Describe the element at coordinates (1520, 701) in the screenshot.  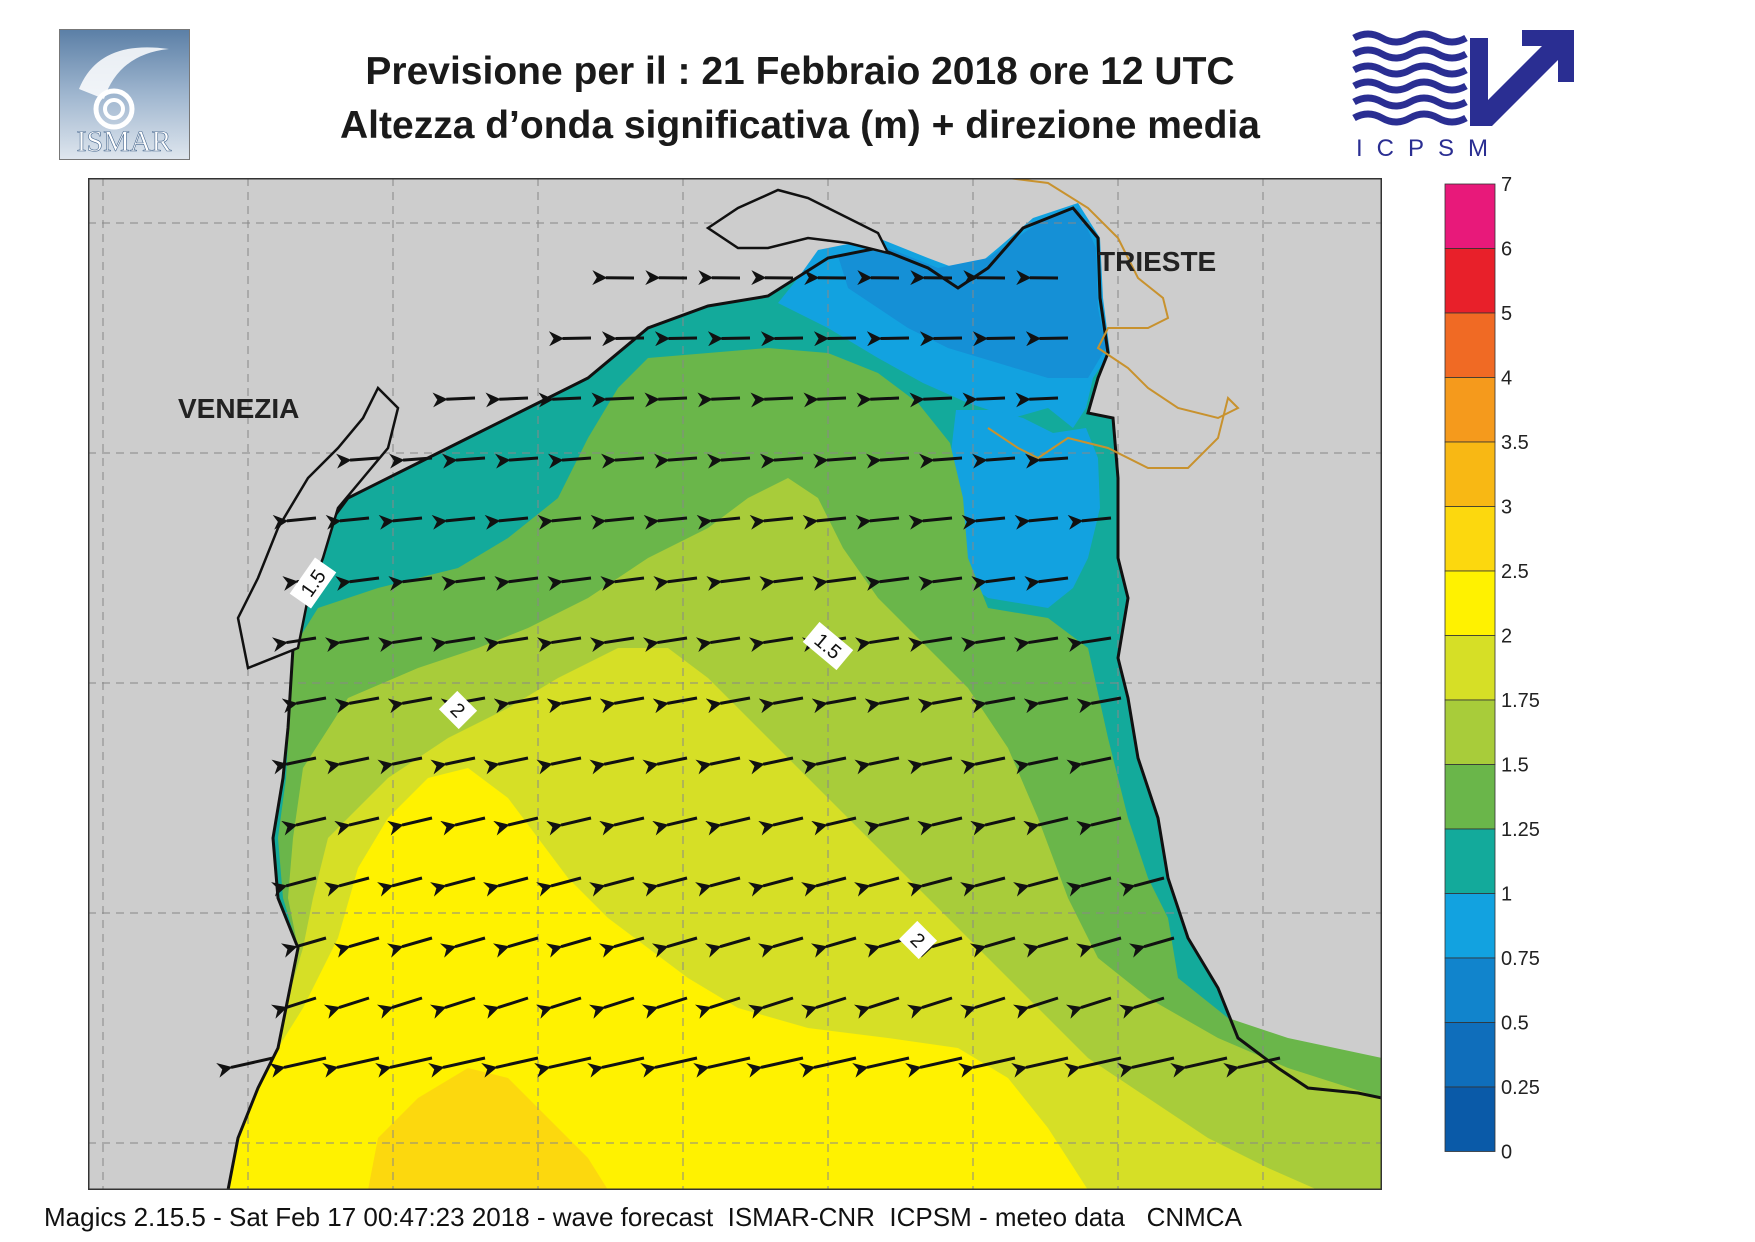
I see `legend-value-label: 1.75` at that location.